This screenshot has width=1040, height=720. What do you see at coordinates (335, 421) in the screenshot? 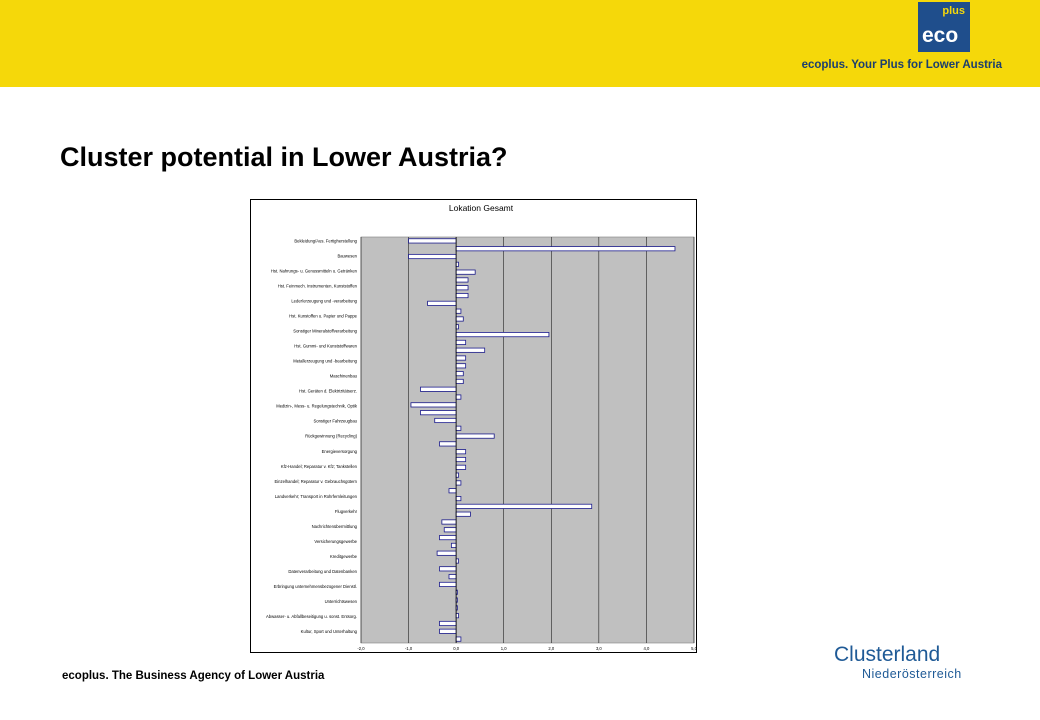
I see `category-label-12: Sonstiger Fahrzeugbau` at bounding box center [335, 421].